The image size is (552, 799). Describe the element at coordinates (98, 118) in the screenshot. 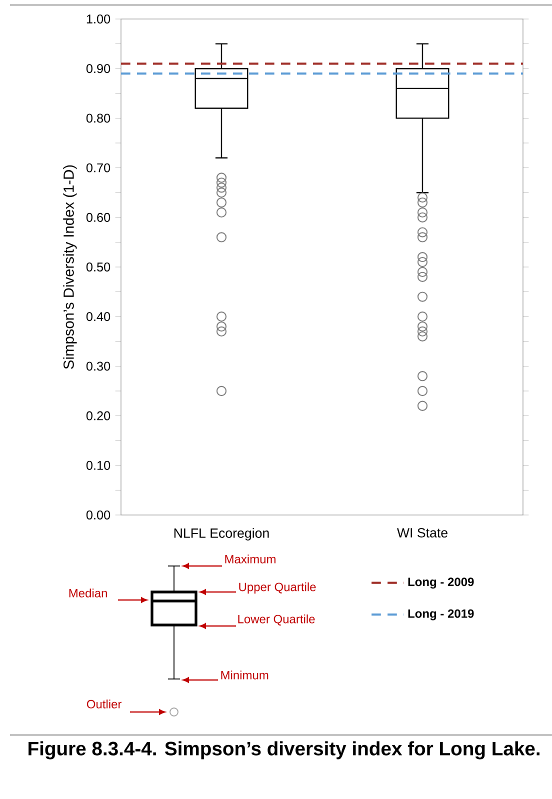

I see `y-tick-label: 0.80` at that location.